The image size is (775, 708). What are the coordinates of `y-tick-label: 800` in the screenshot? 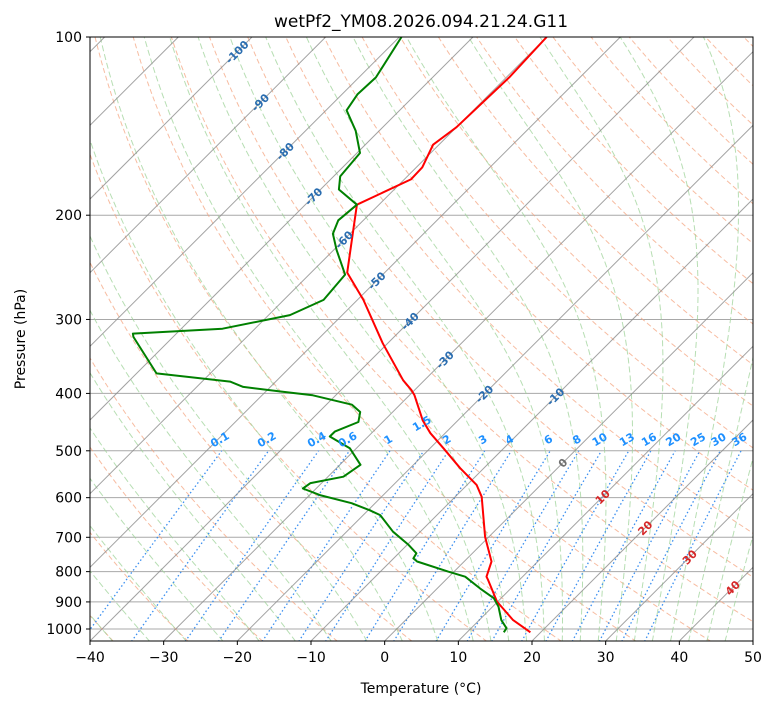 It's located at (68, 573).